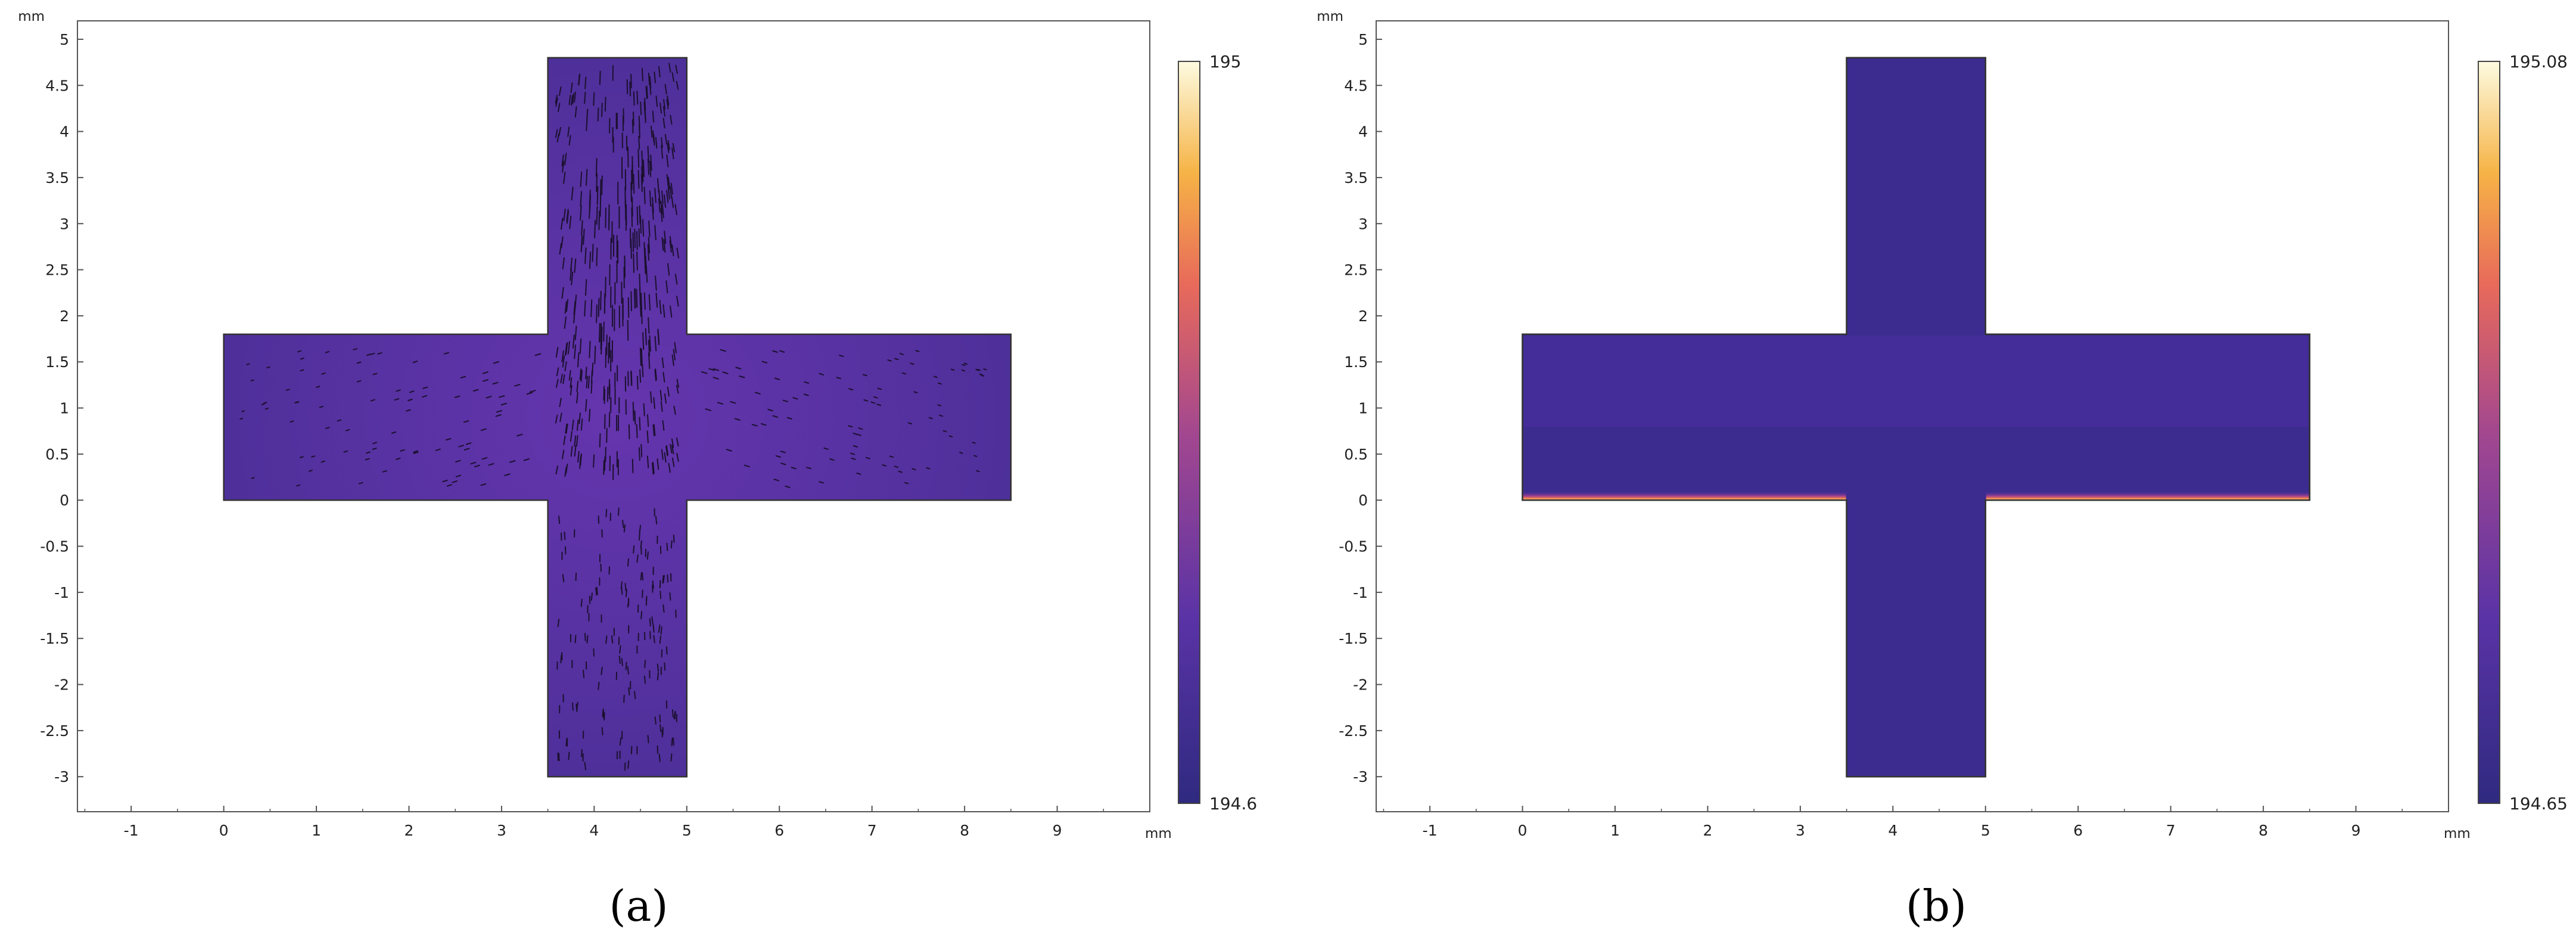 This screenshot has width=2576, height=947. I want to click on x-tick-label: 1, so click(1615, 830).